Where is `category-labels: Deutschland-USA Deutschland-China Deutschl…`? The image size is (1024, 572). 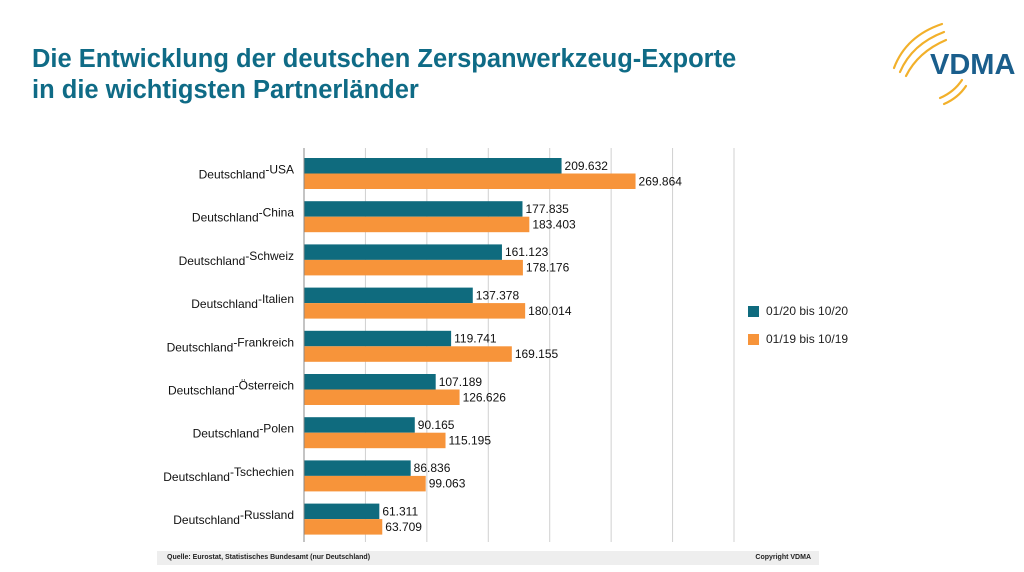
category-labels: Deutschland-USA Deutschland-China Deutschl… is located at coordinates (228, 345).